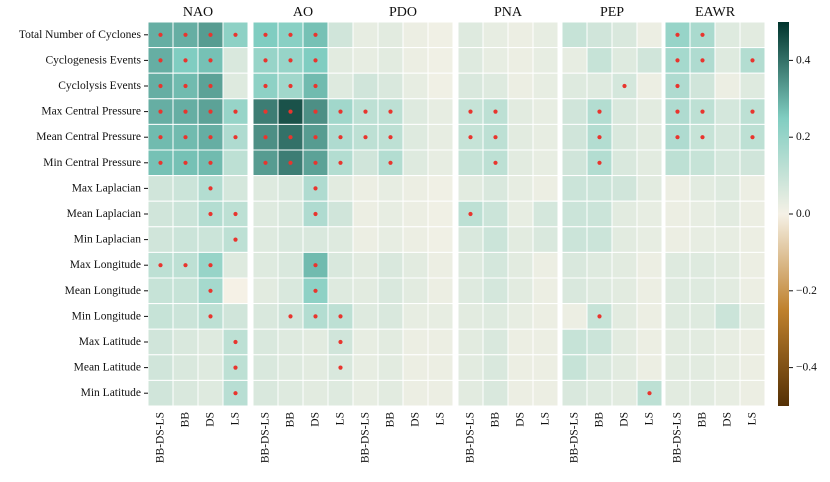 The height and width of the screenshot is (482, 830). I want to click on colorbar-gradient, so click(783, 214).